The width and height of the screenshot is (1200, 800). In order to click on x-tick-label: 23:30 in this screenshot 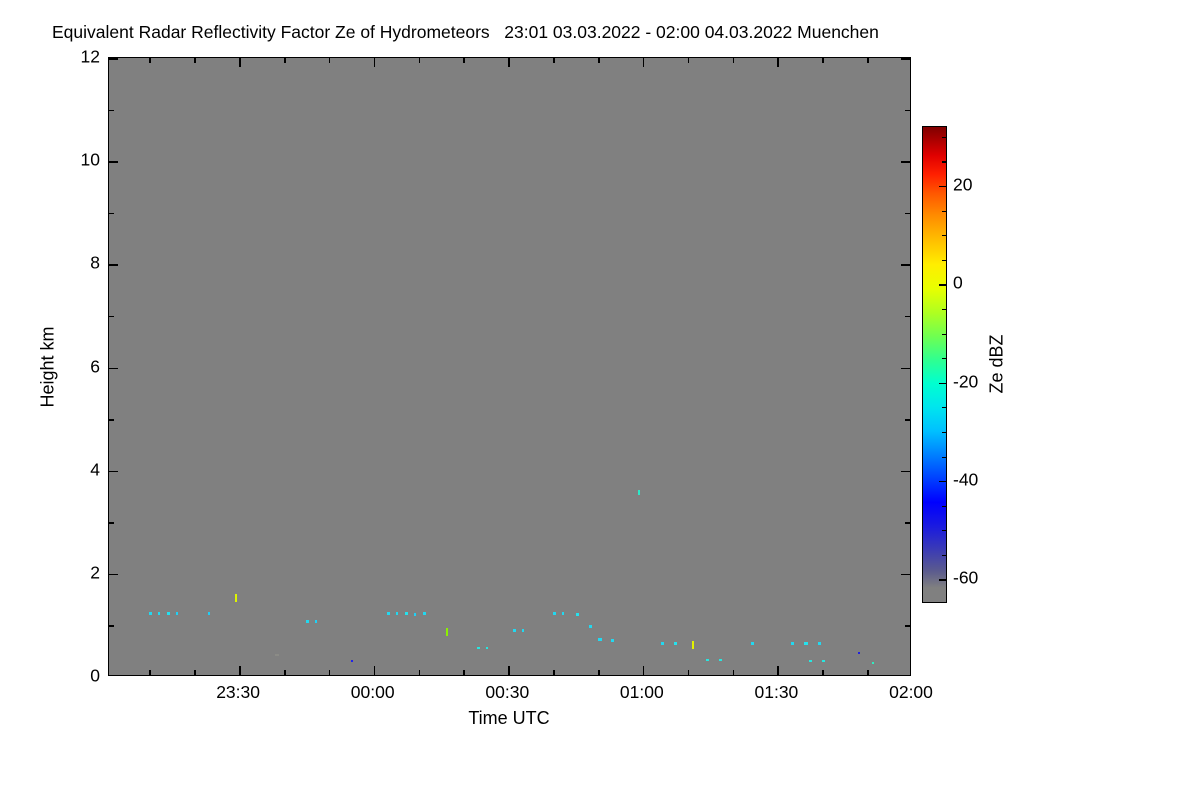, I will do `click(238, 692)`.